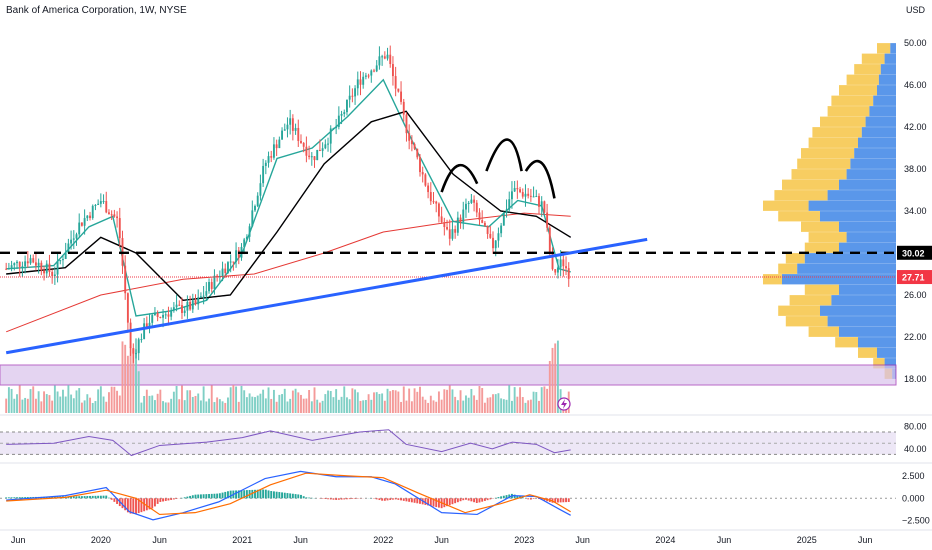 This screenshot has height=550, width=932. I want to click on volume-profile, so click(829, 211).